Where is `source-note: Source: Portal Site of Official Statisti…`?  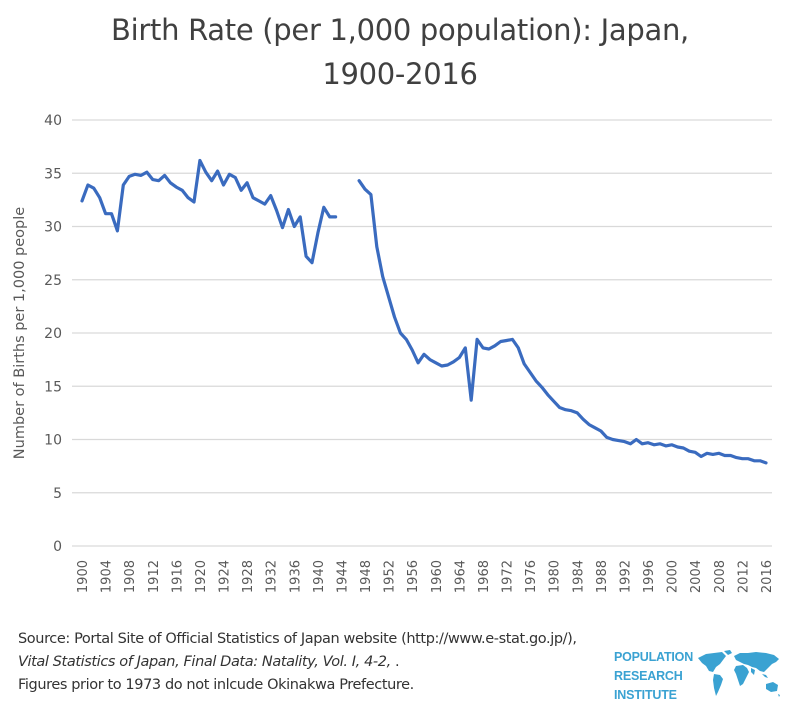
source-note: Source: Portal Site of Official Statisti… is located at coordinates (298, 662).